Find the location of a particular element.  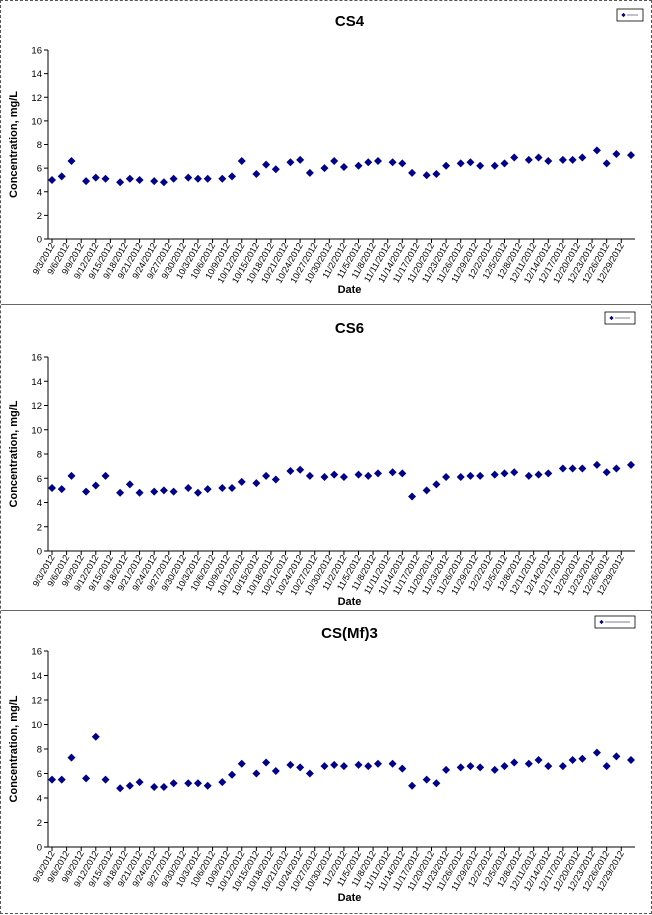

y-tick-label: 10 is located at coordinates (36, 725).